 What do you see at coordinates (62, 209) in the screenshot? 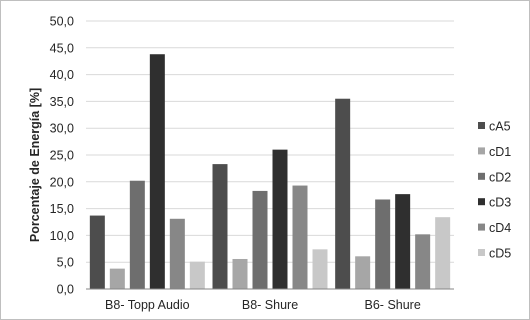
I see `y-tick-label: 15,0` at bounding box center [62, 209].